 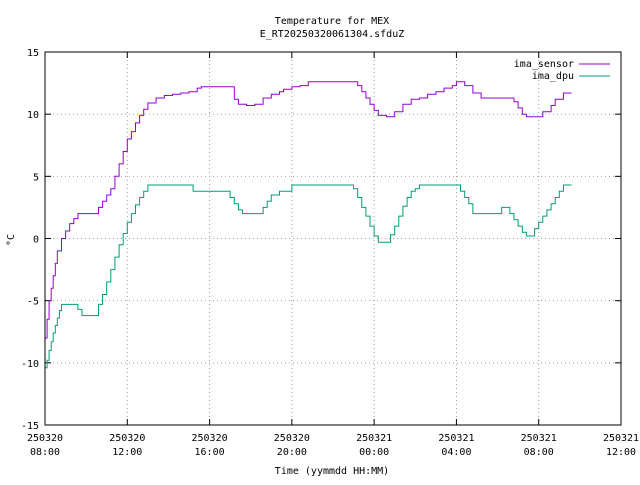 What do you see at coordinates (30, 426) in the screenshot?
I see `y-tick-label: -15` at bounding box center [30, 426].